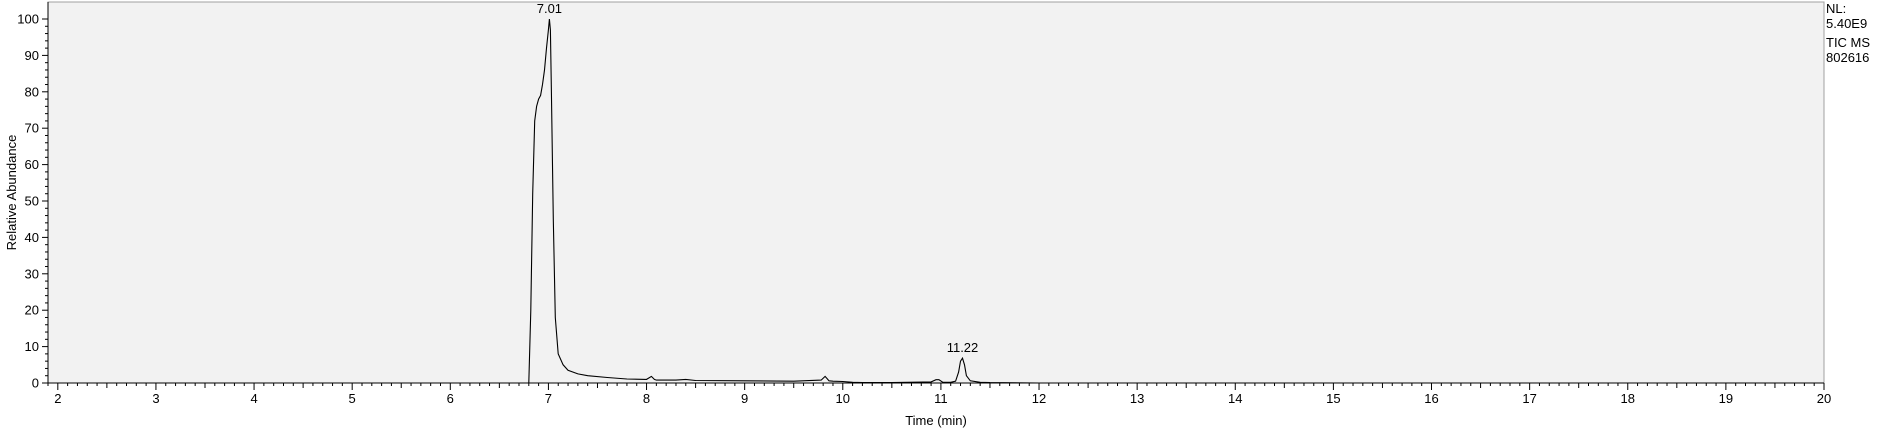 The height and width of the screenshot is (436, 1877). What do you see at coordinates (1836, 8) in the screenshot?
I see `nl-label: NL:` at bounding box center [1836, 8].